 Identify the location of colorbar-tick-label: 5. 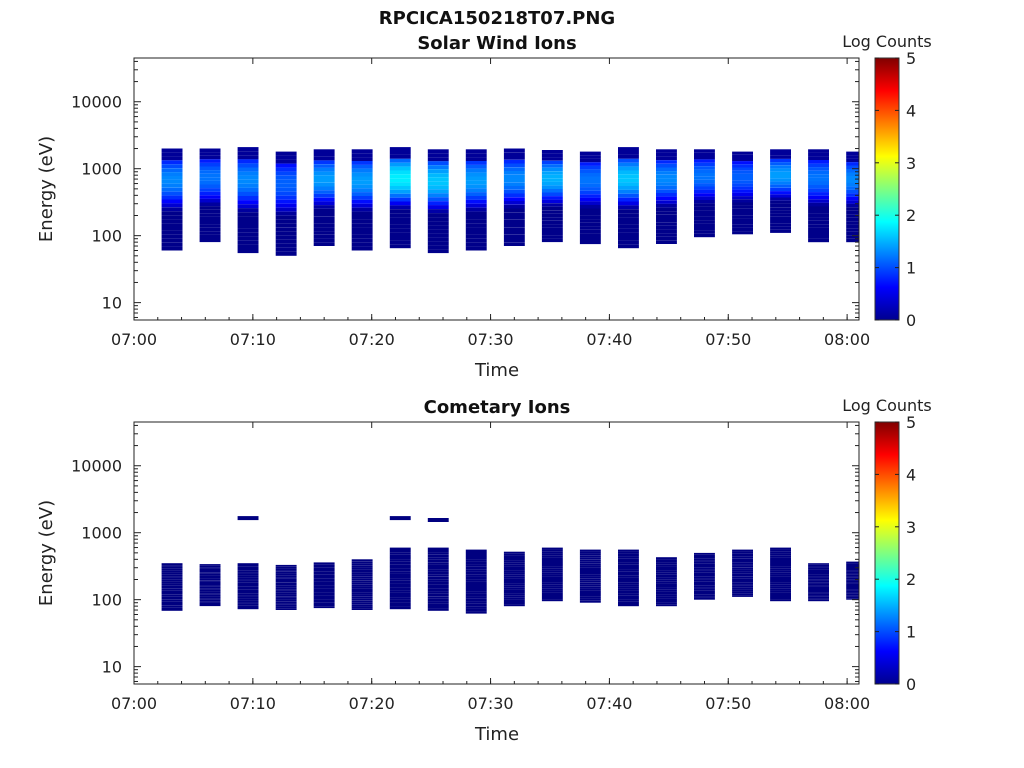
(911, 58).